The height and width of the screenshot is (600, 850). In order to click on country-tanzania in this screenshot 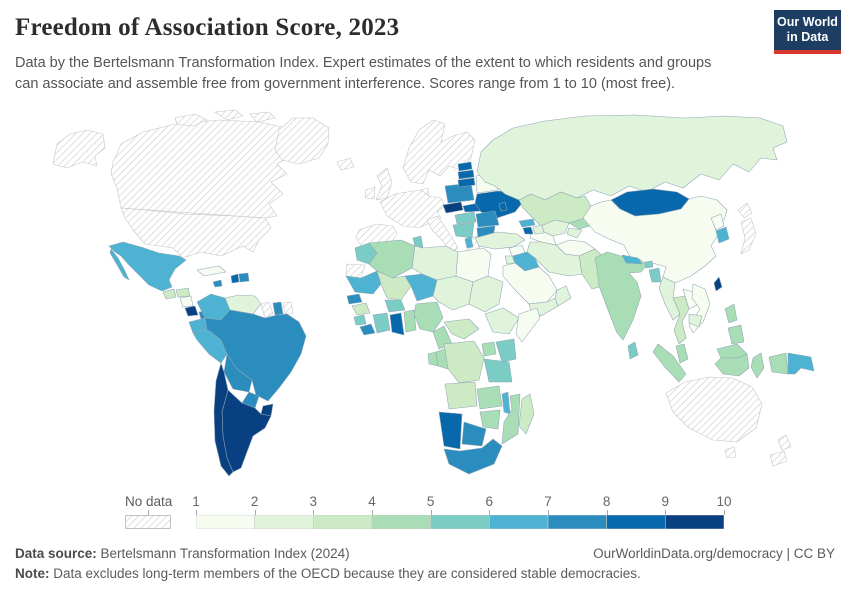, I will do `click(498, 370)`.